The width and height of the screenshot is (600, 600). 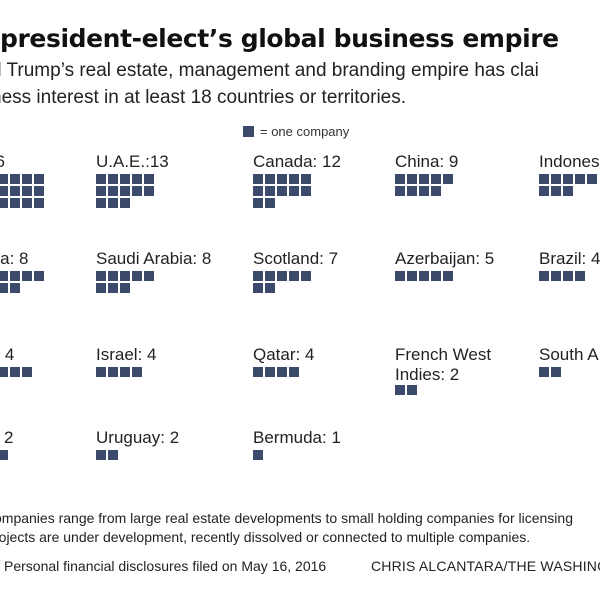 I want to click on country-cell: U.A.E.:13, so click(x=132, y=180).